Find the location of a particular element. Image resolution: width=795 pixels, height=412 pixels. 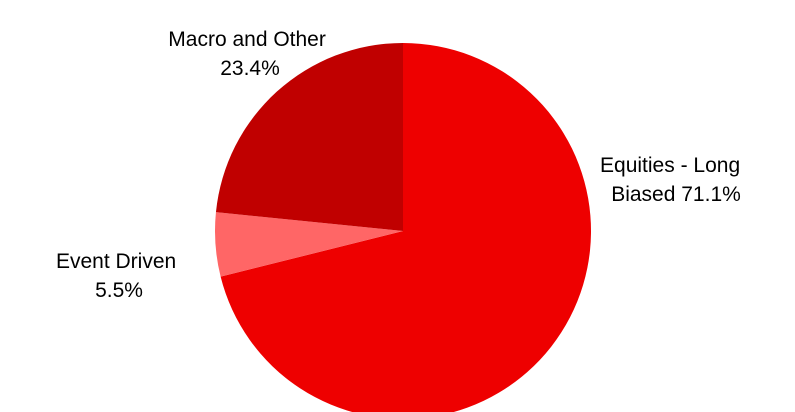

slice-label-macro-line2: 23.4% is located at coordinates (250, 68).